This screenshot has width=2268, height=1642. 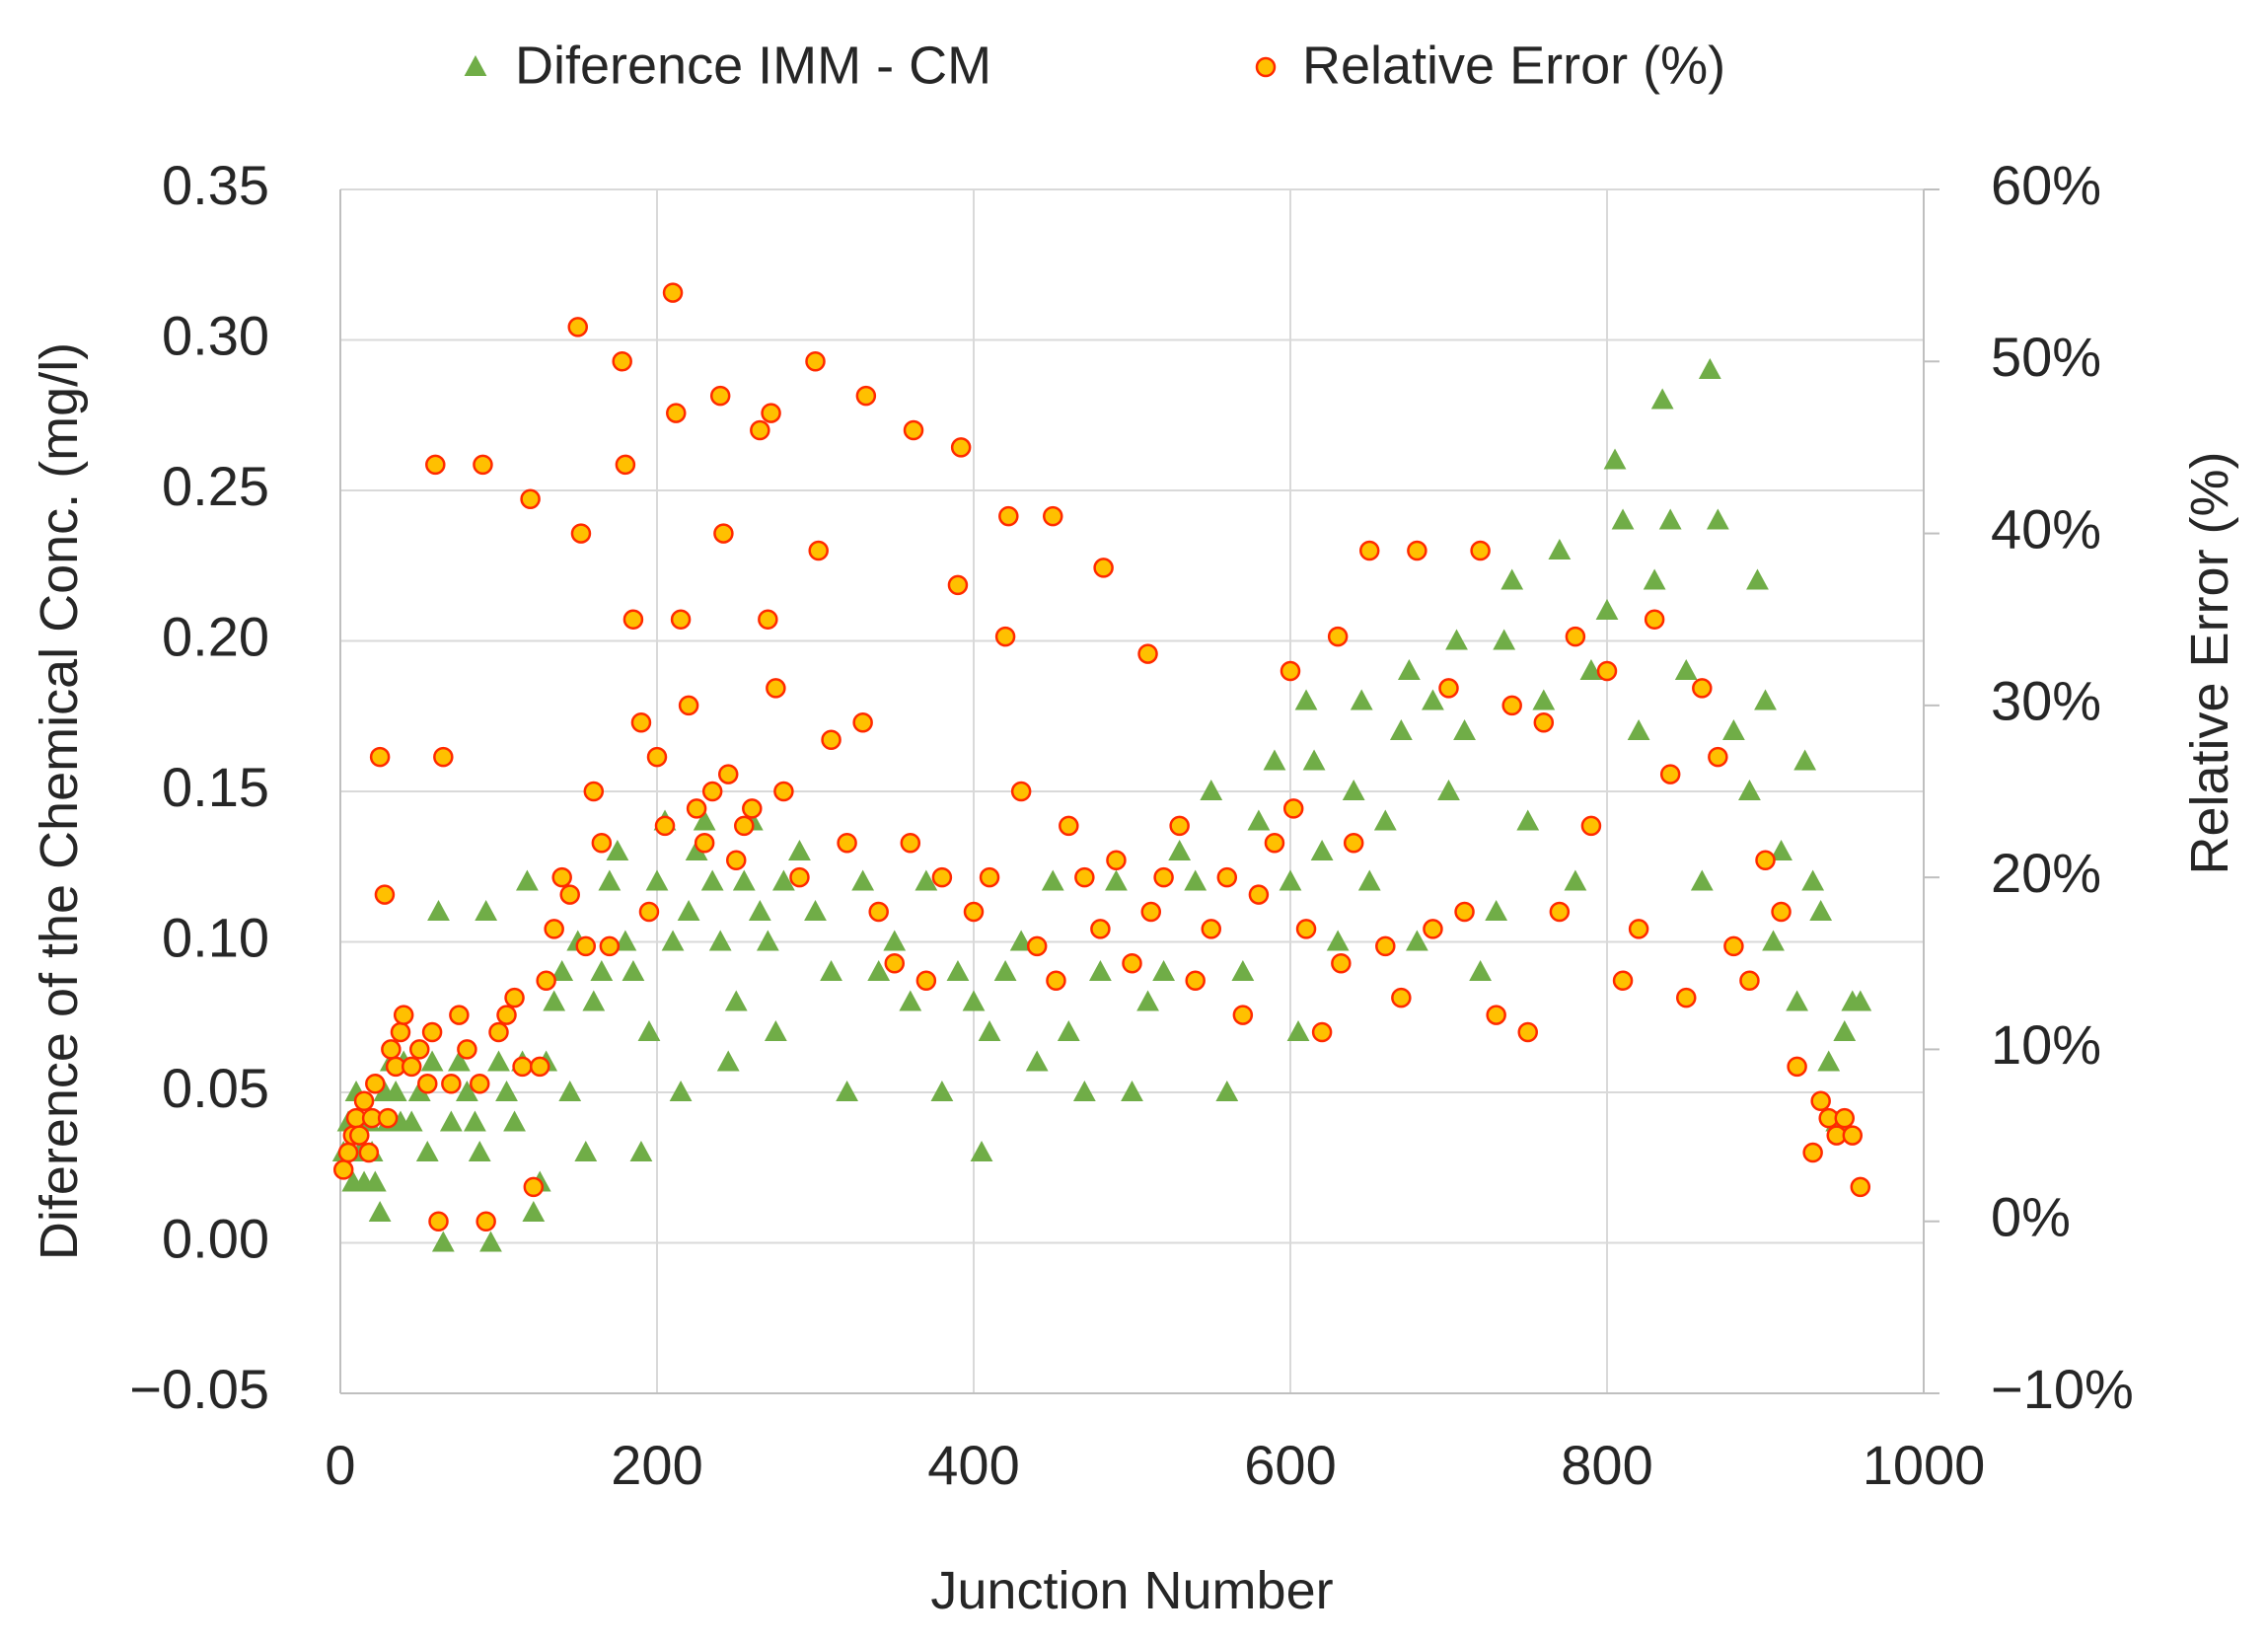 What do you see at coordinates (1094, 65) in the screenshot?
I see `legend: Diference IMM - CM Relative Error (%)` at bounding box center [1094, 65].